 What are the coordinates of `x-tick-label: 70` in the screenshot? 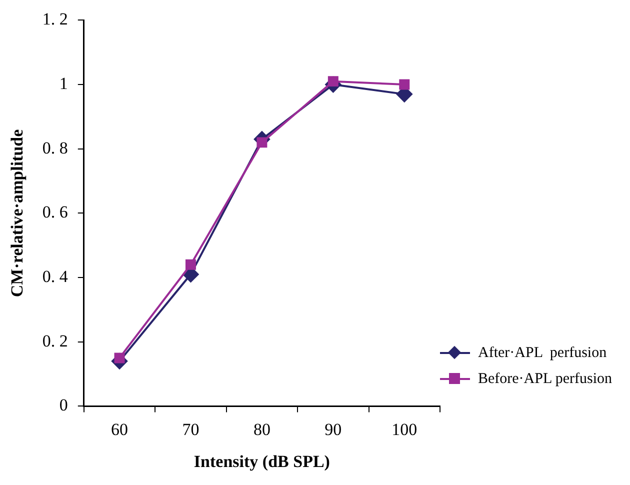 It's located at (191, 429).